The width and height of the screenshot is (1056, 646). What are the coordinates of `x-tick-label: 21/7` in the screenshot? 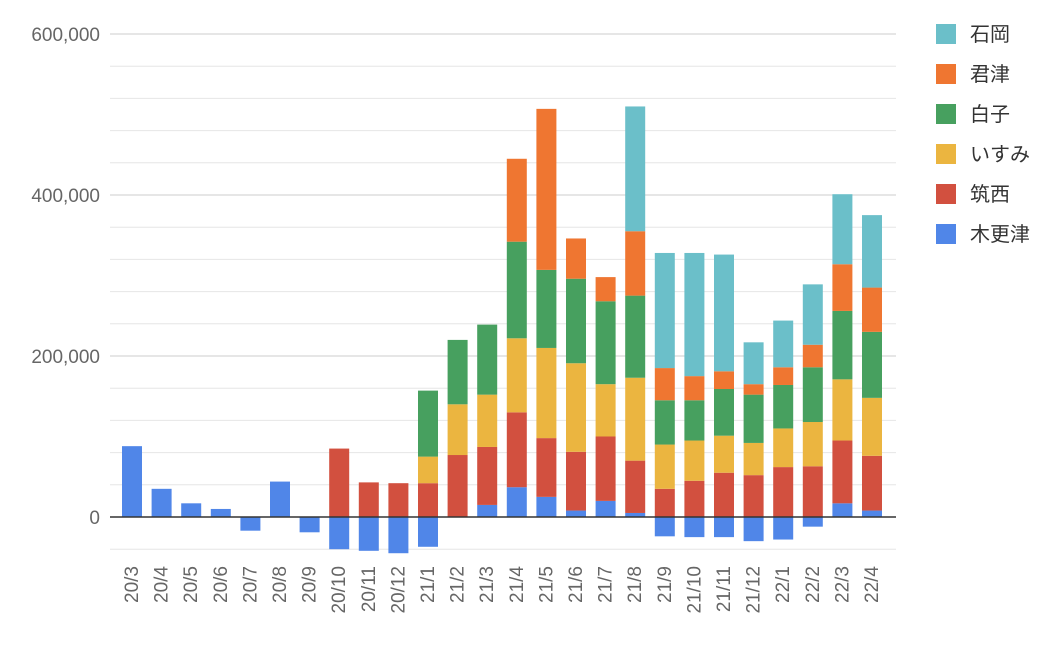 It's located at (606, 584).